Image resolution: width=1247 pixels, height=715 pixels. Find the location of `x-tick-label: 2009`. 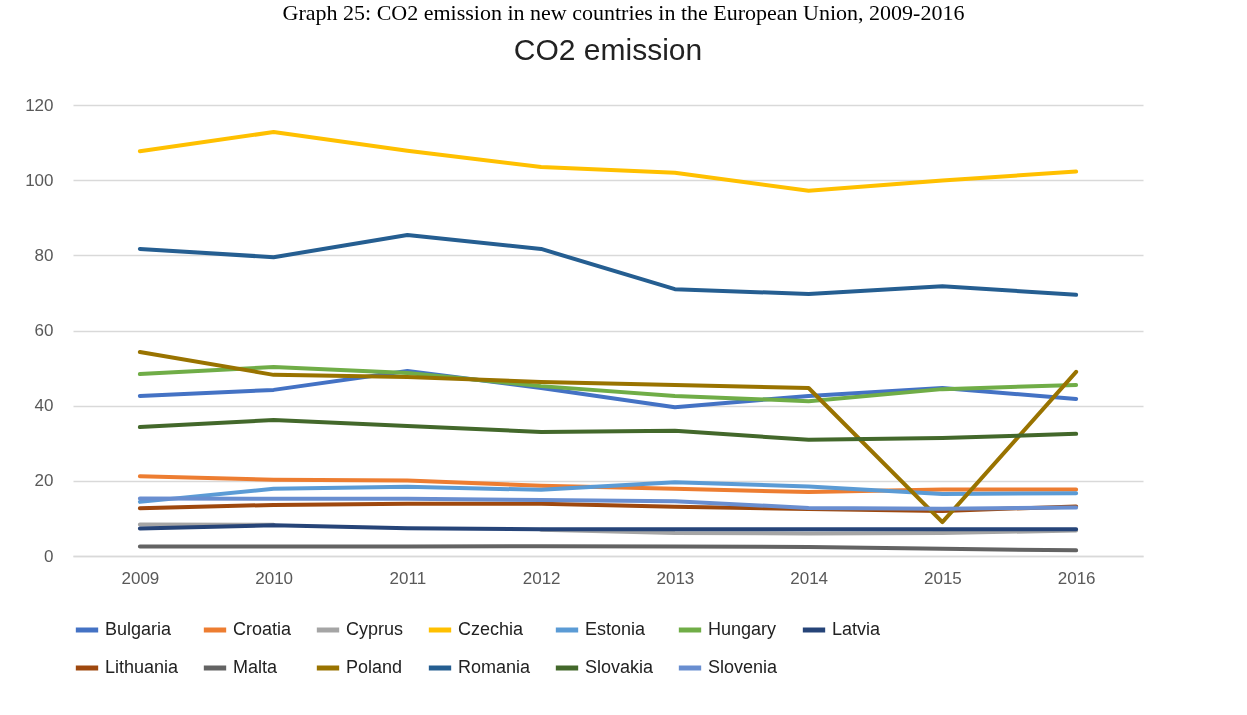

x-tick-label: 2009 is located at coordinates (140, 578).